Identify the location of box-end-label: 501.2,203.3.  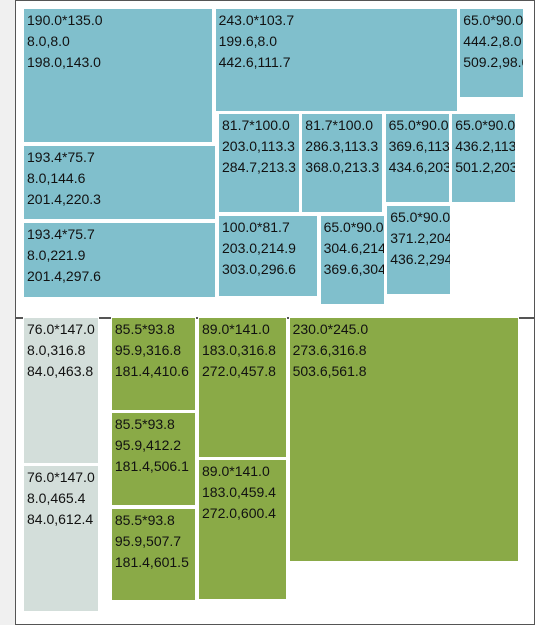
(485, 167).